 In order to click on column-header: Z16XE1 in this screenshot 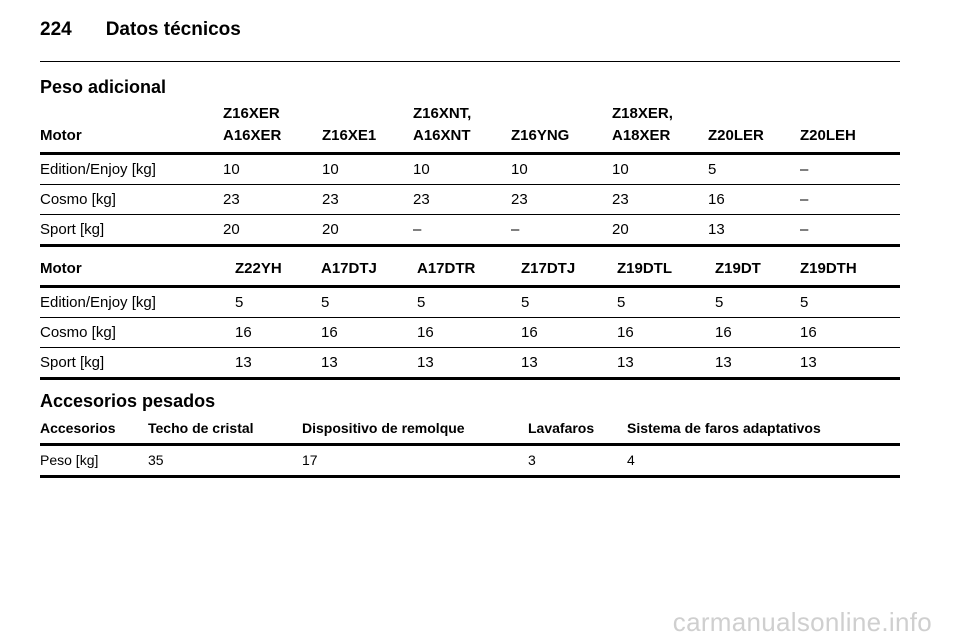, I will do `click(367, 129)`.